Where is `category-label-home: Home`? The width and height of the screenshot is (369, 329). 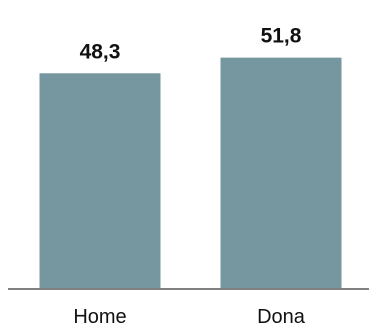
category-label-home: Home is located at coordinates (99, 317).